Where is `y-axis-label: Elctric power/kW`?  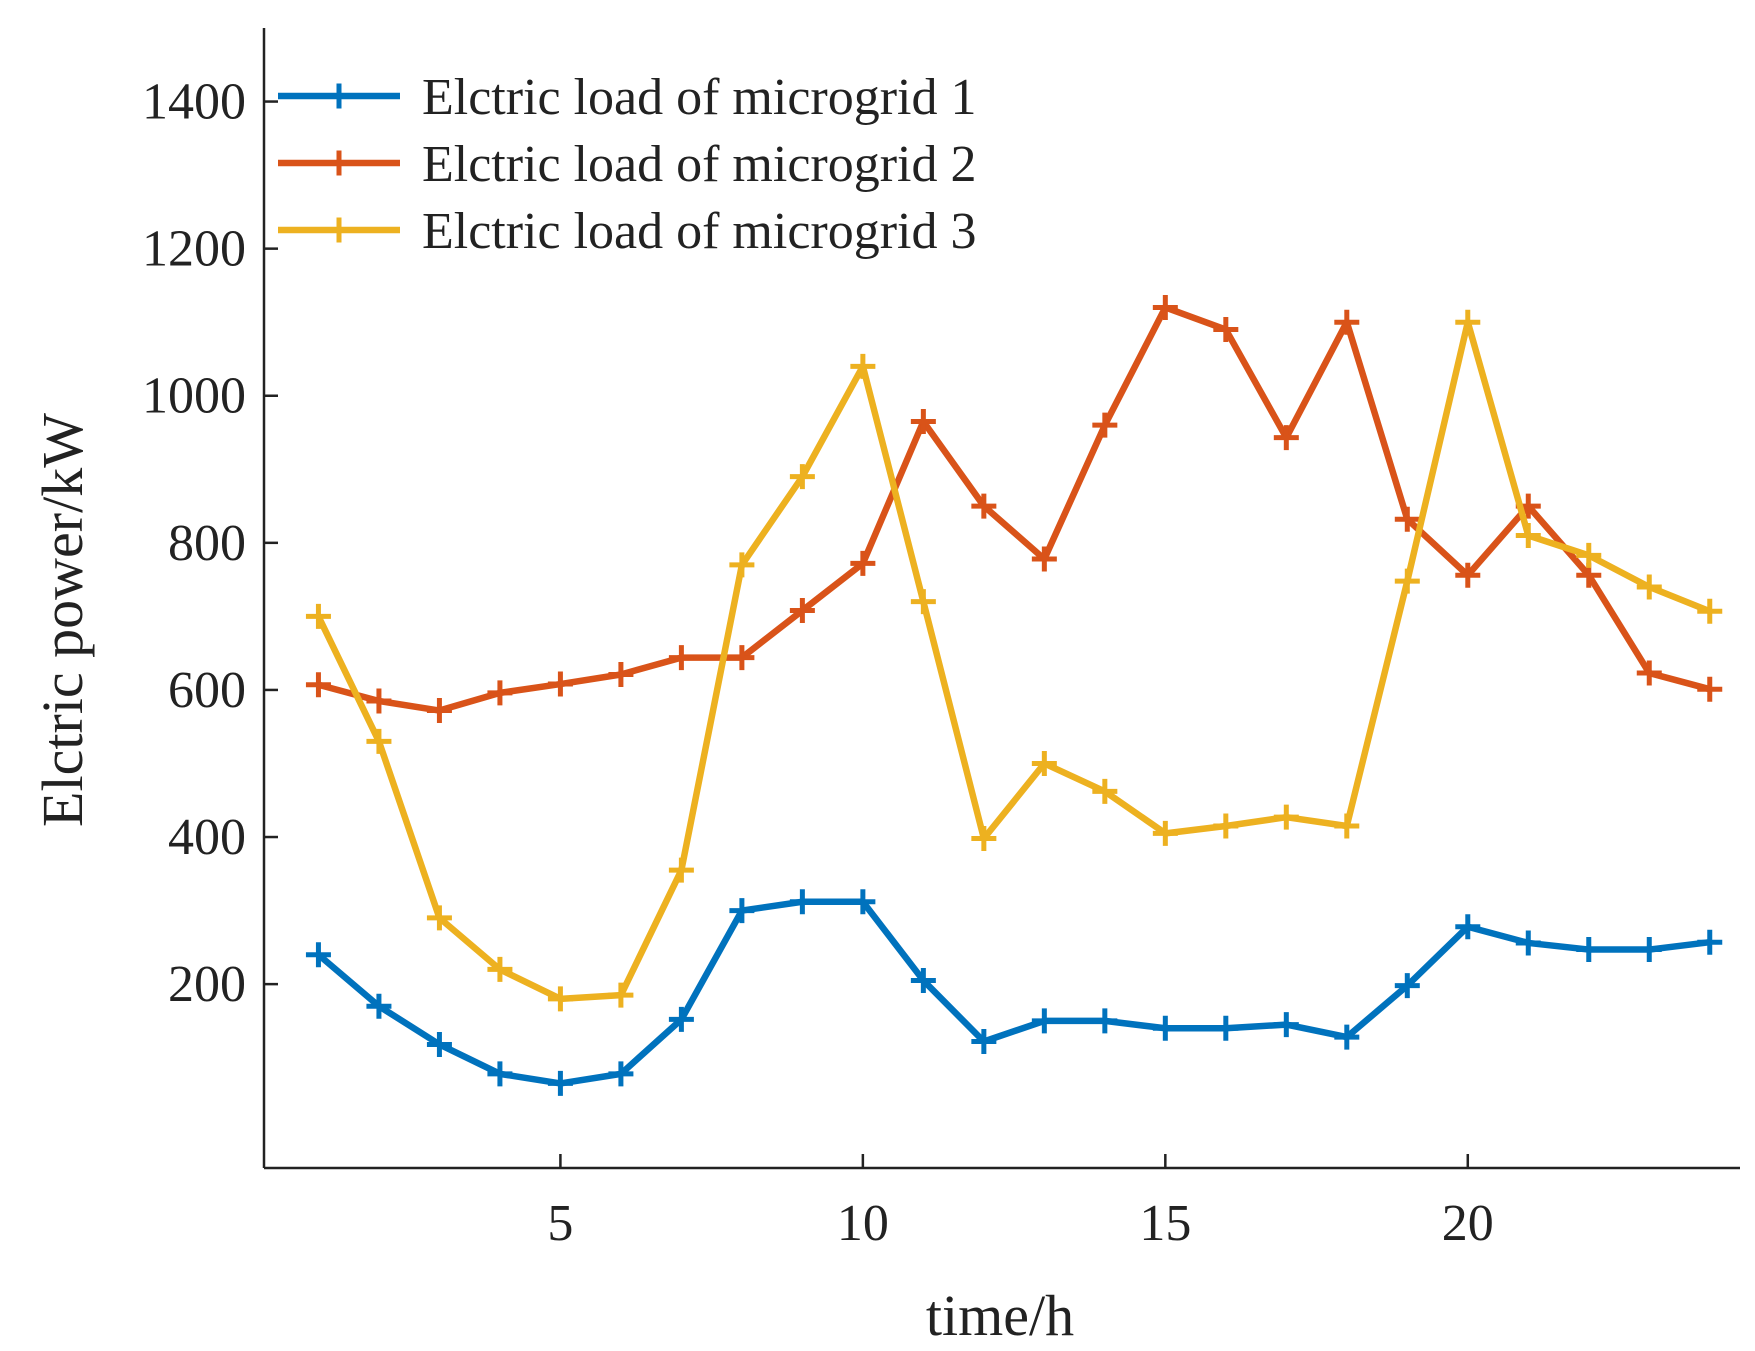
y-axis-label: Elctric power/kW is located at coordinates (62, 620).